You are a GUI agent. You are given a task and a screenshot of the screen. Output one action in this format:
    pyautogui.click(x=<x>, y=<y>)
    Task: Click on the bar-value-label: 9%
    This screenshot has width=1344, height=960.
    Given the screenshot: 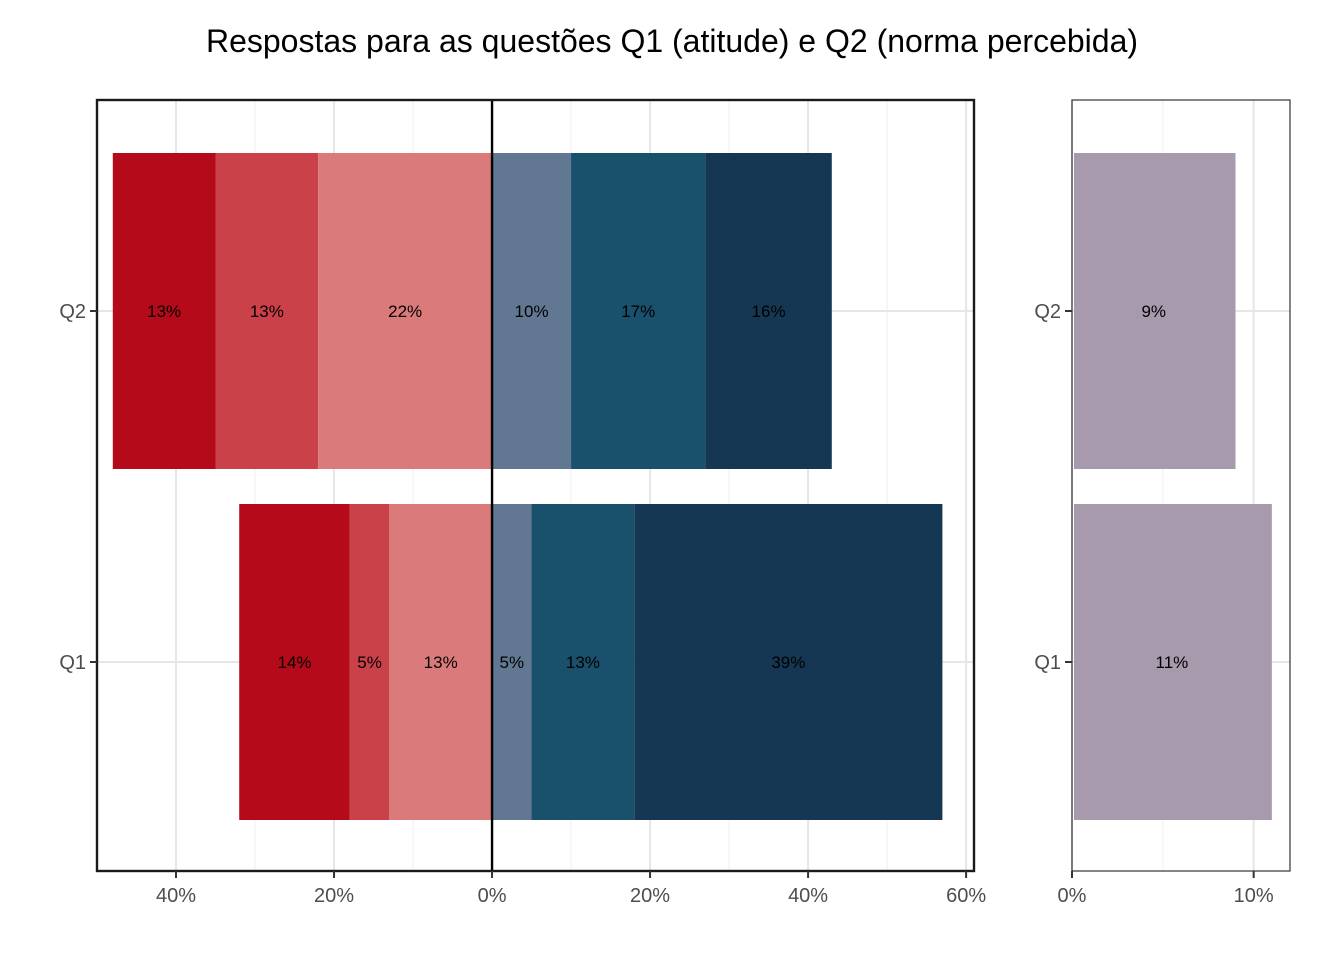 What is the action you would take?
    pyautogui.click(x=1153, y=311)
    